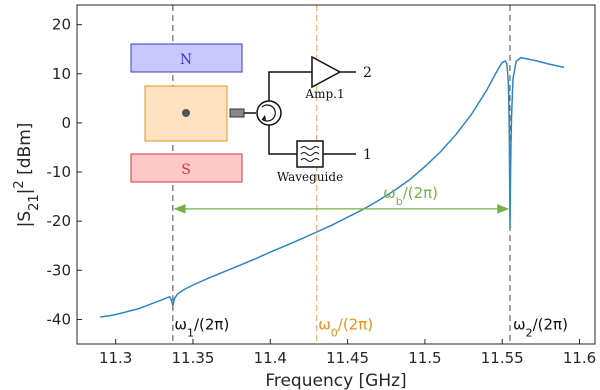 Image resolution: width=600 pixels, height=390 pixels. I want to click on x-tick-label: 11.6, so click(579, 358).